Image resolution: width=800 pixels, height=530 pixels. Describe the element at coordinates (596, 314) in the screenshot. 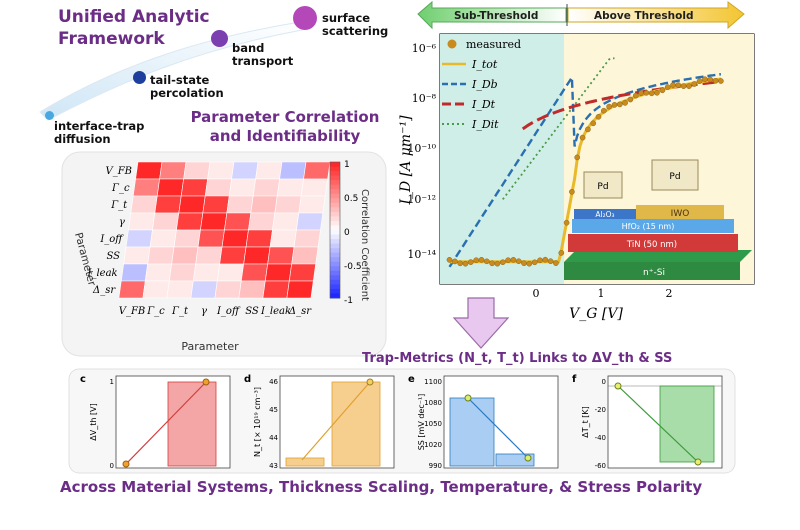

I see `iv-xlabel: V_G [V]` at that location.